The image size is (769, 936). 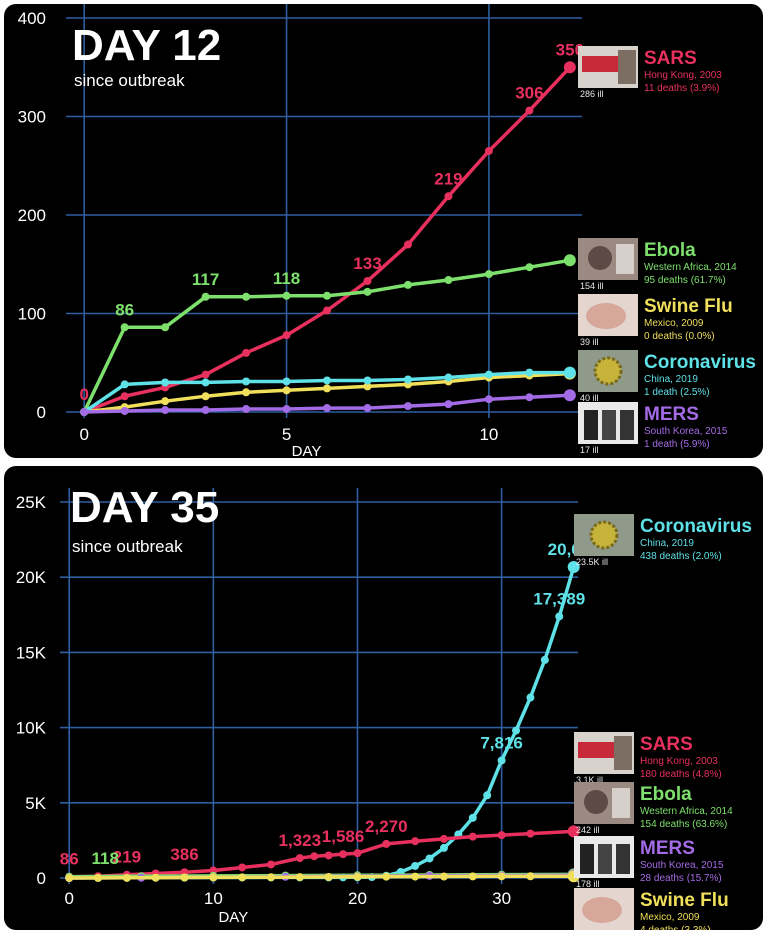 What do you see at coordinates (588, 830) in the screenshot?
I see `legend-ill-count: 242 ill` at bounding box center [588, 830].